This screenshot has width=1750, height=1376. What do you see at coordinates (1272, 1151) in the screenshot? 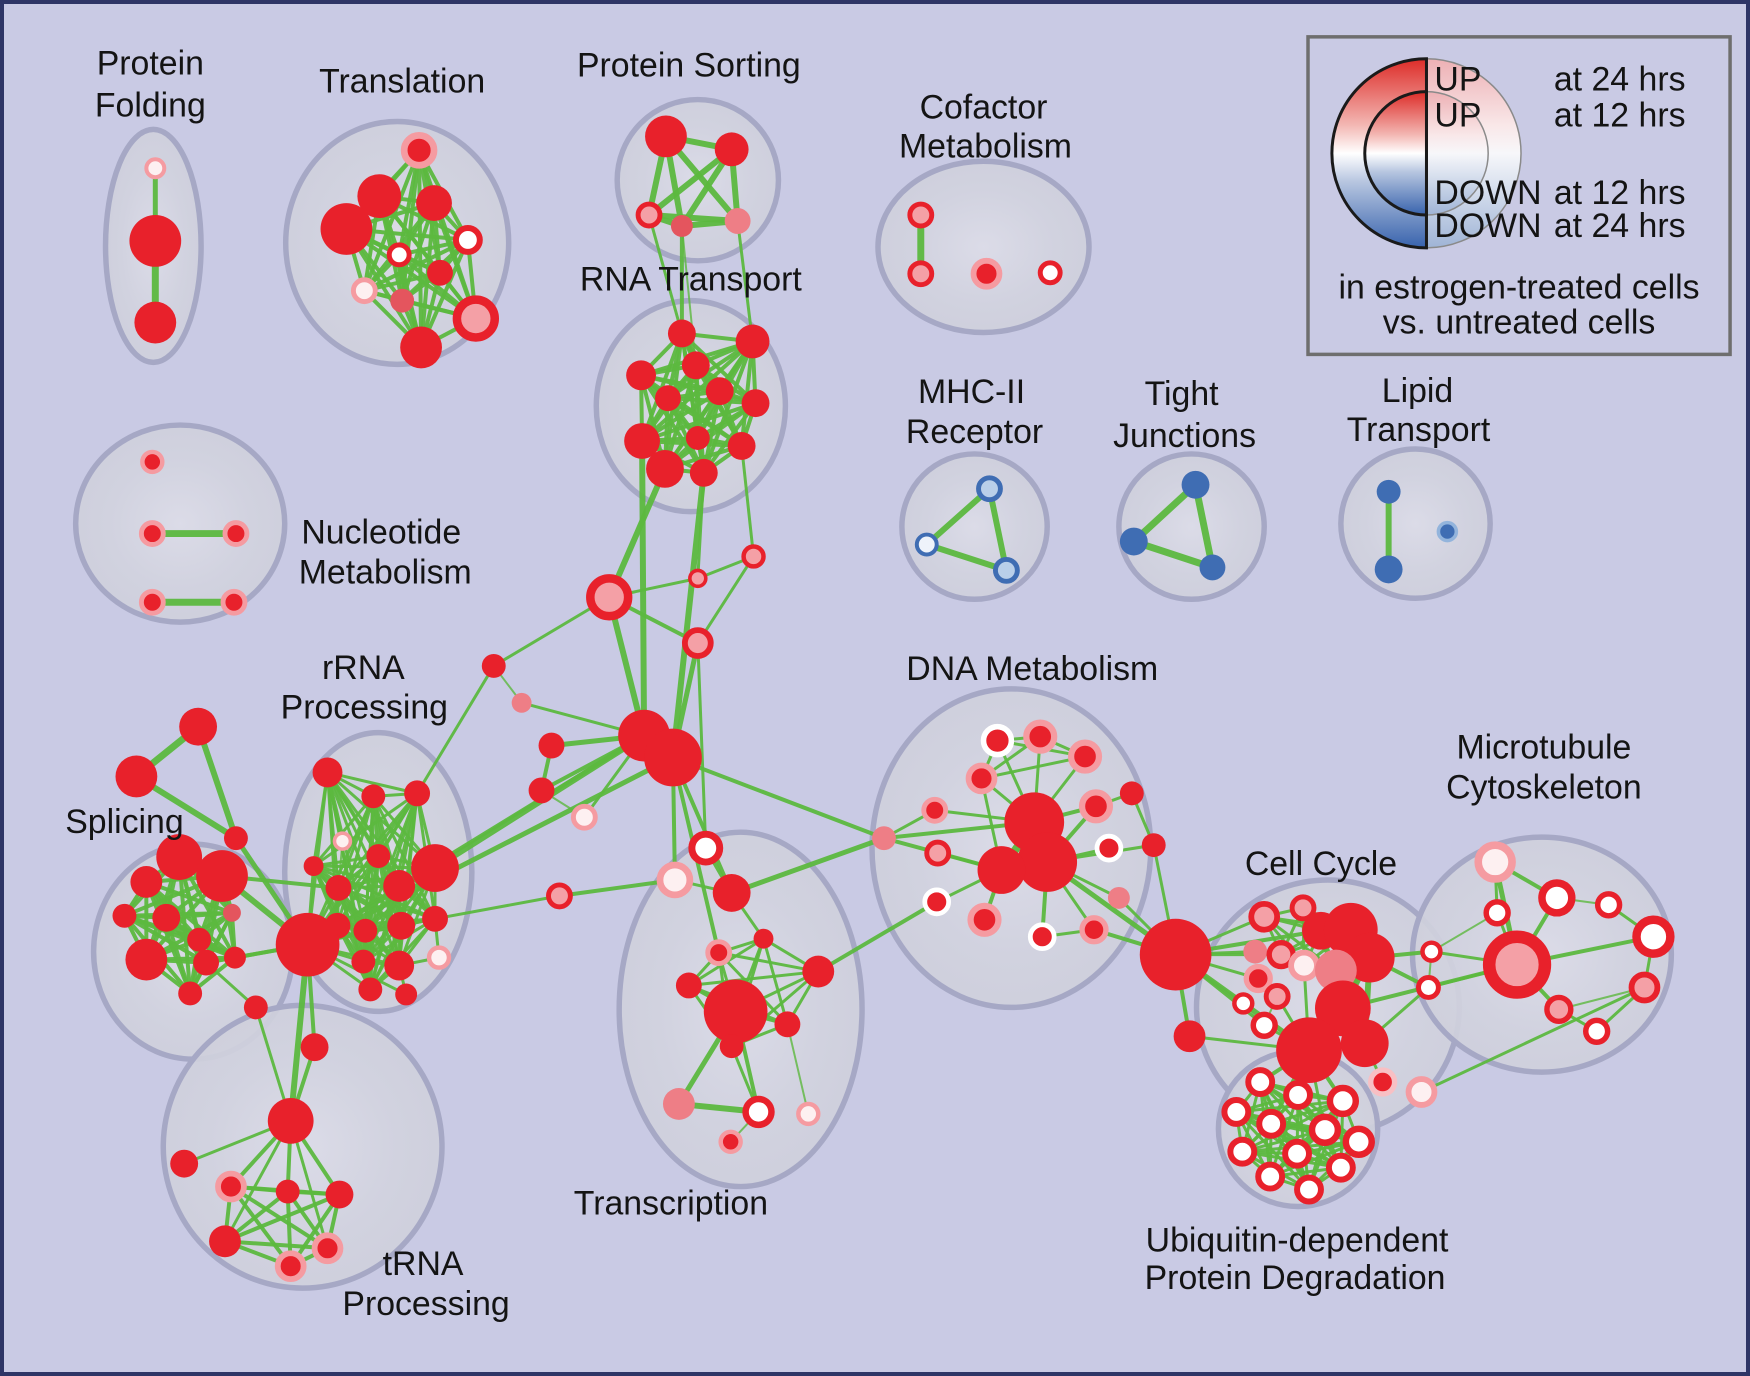
I see `edge-ub4-ub12` at bounding box center [1272, 1151].